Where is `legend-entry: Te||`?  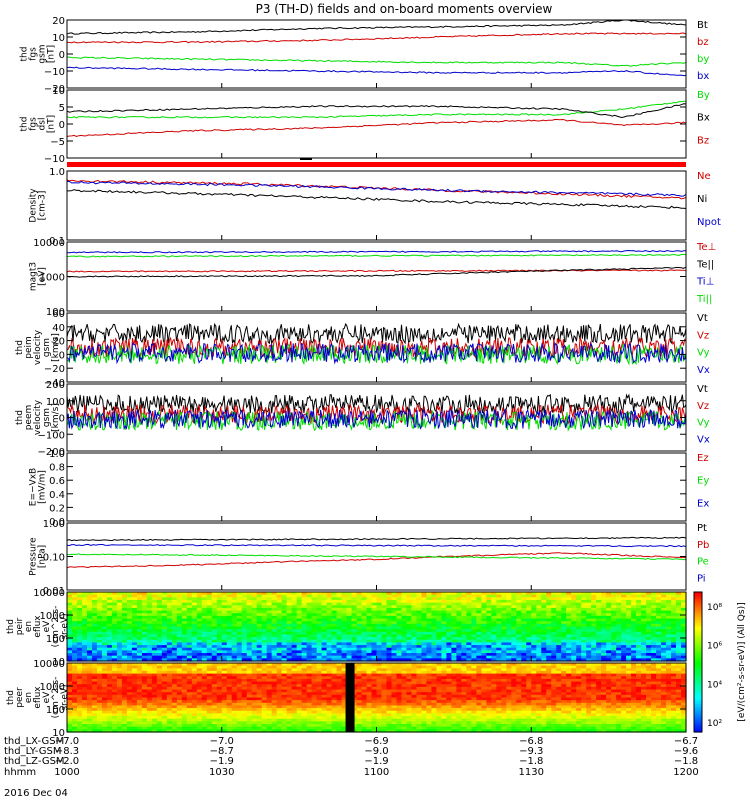
legend-entry: Te|| is located at coordinates (705, 264).